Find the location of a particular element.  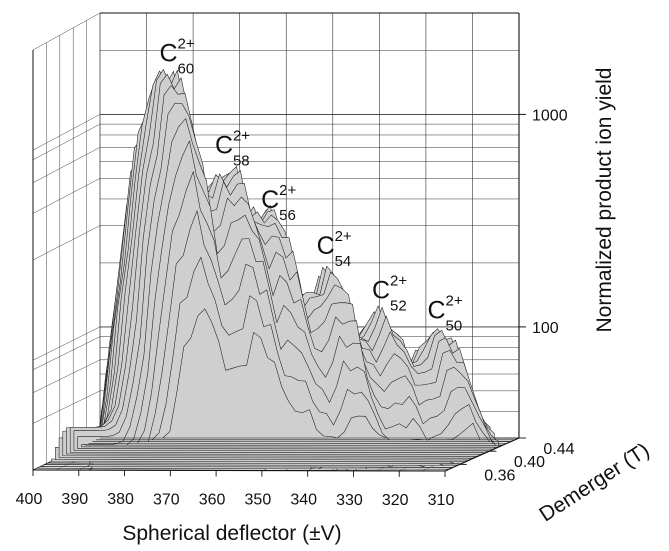

peak-label-size: 50 is located at coordinates (453, 326).